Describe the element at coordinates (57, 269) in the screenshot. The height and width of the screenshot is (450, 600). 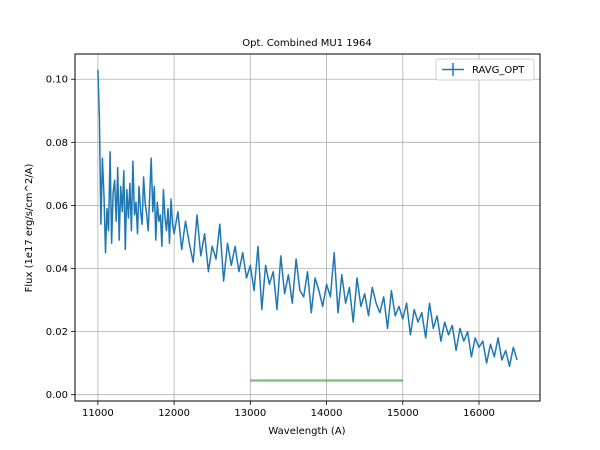
I see `y-tick-label: 0.04` at that location.